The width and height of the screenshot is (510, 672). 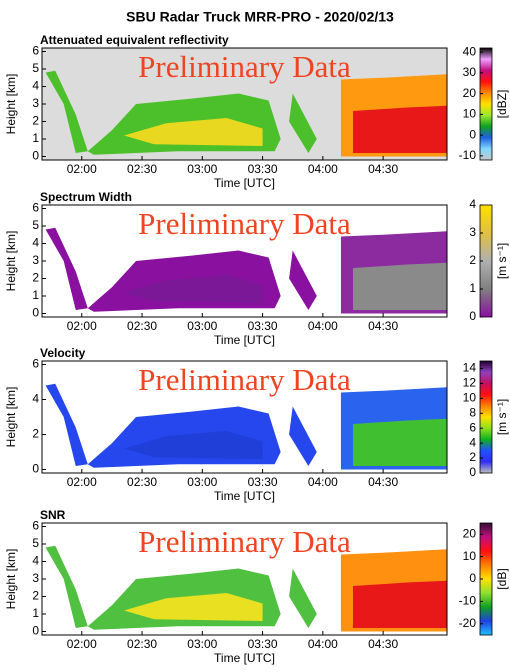 I want to click on colorbar-tick-label: 30, so click(x=470, y=72).